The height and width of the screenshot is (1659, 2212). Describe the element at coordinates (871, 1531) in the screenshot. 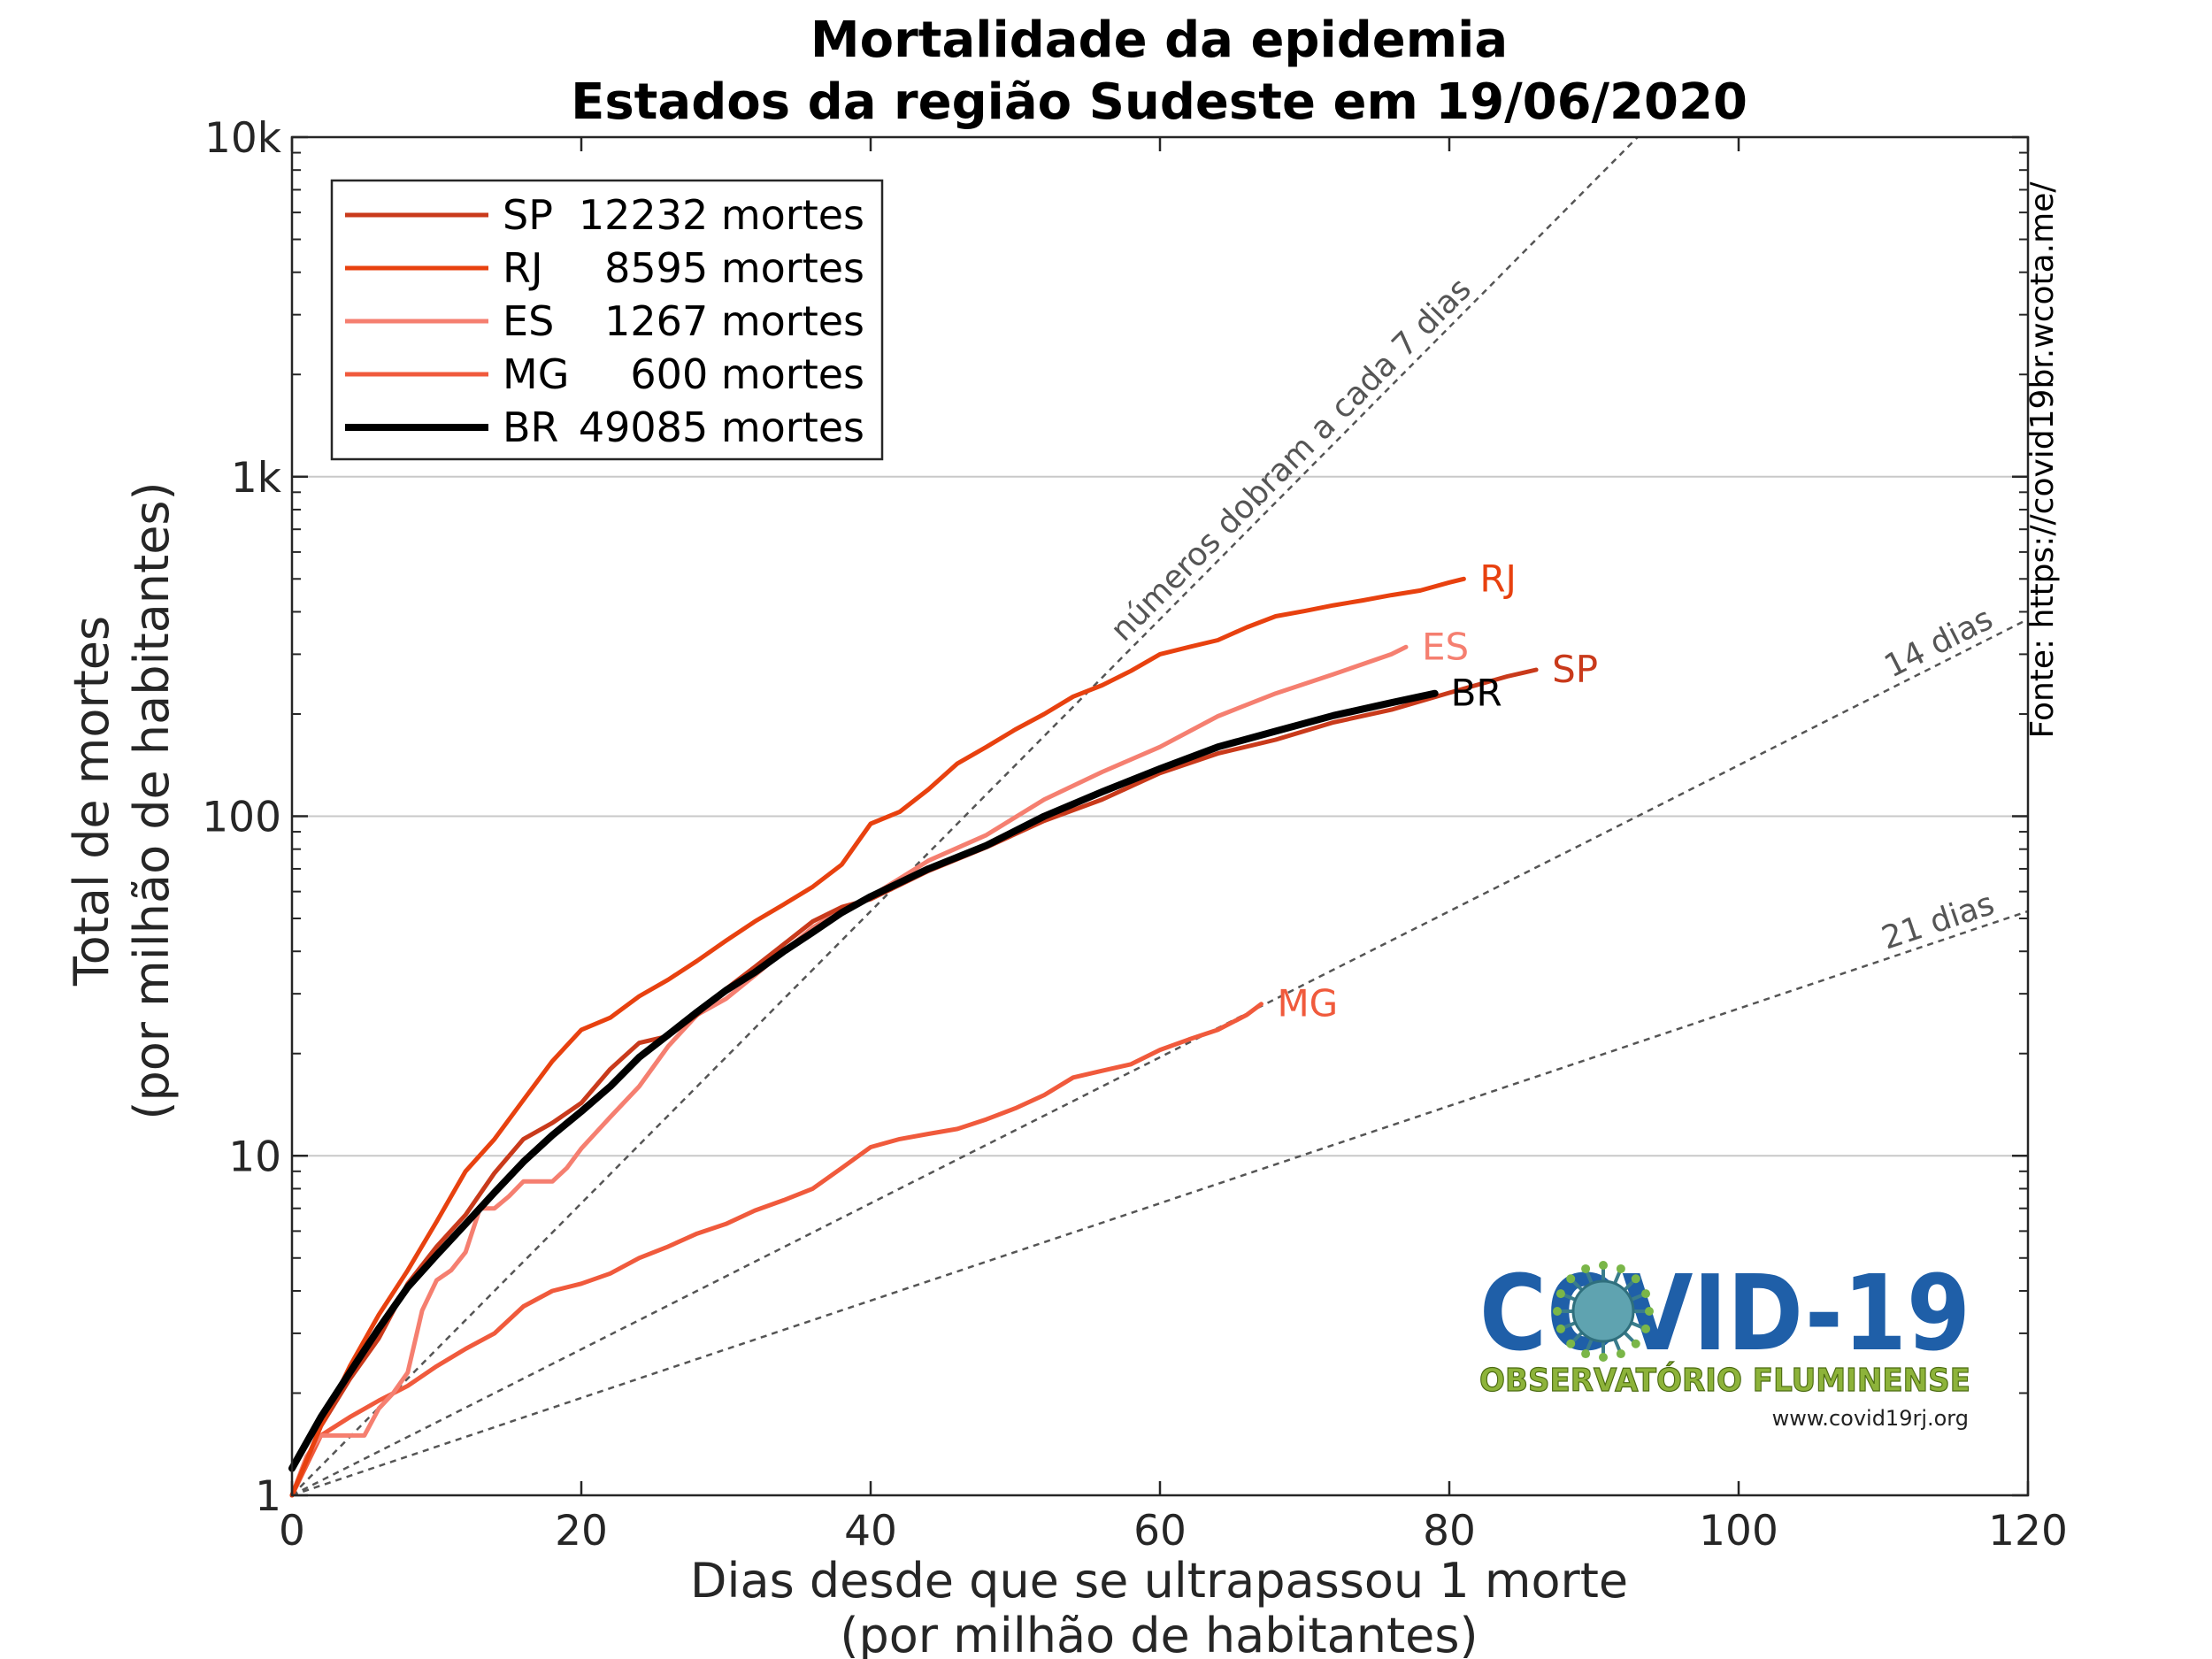

I see `x-tick-label: 40` at that location.